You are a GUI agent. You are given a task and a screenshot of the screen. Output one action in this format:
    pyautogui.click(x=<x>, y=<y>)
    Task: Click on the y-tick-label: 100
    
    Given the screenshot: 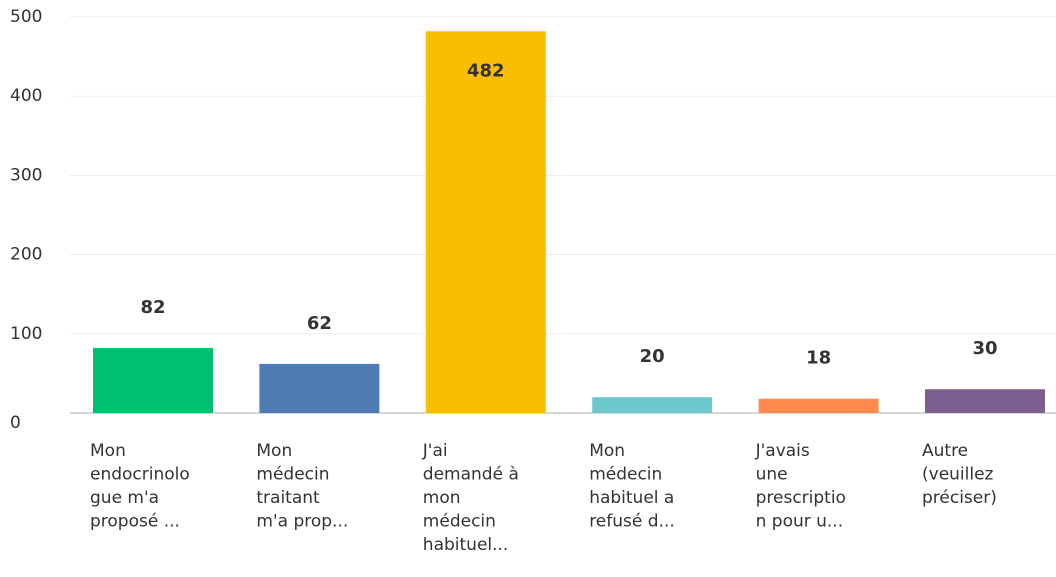 What is the action you would take?
    pyautogui.click(x=26, y=334)
    